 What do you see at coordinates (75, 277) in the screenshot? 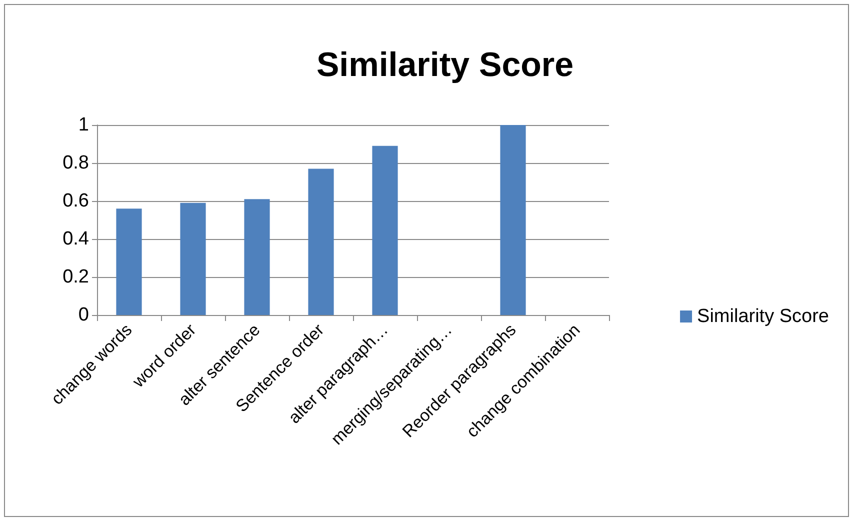
I see `y-tick-label: 0.2` at bounding box center [75, 277].